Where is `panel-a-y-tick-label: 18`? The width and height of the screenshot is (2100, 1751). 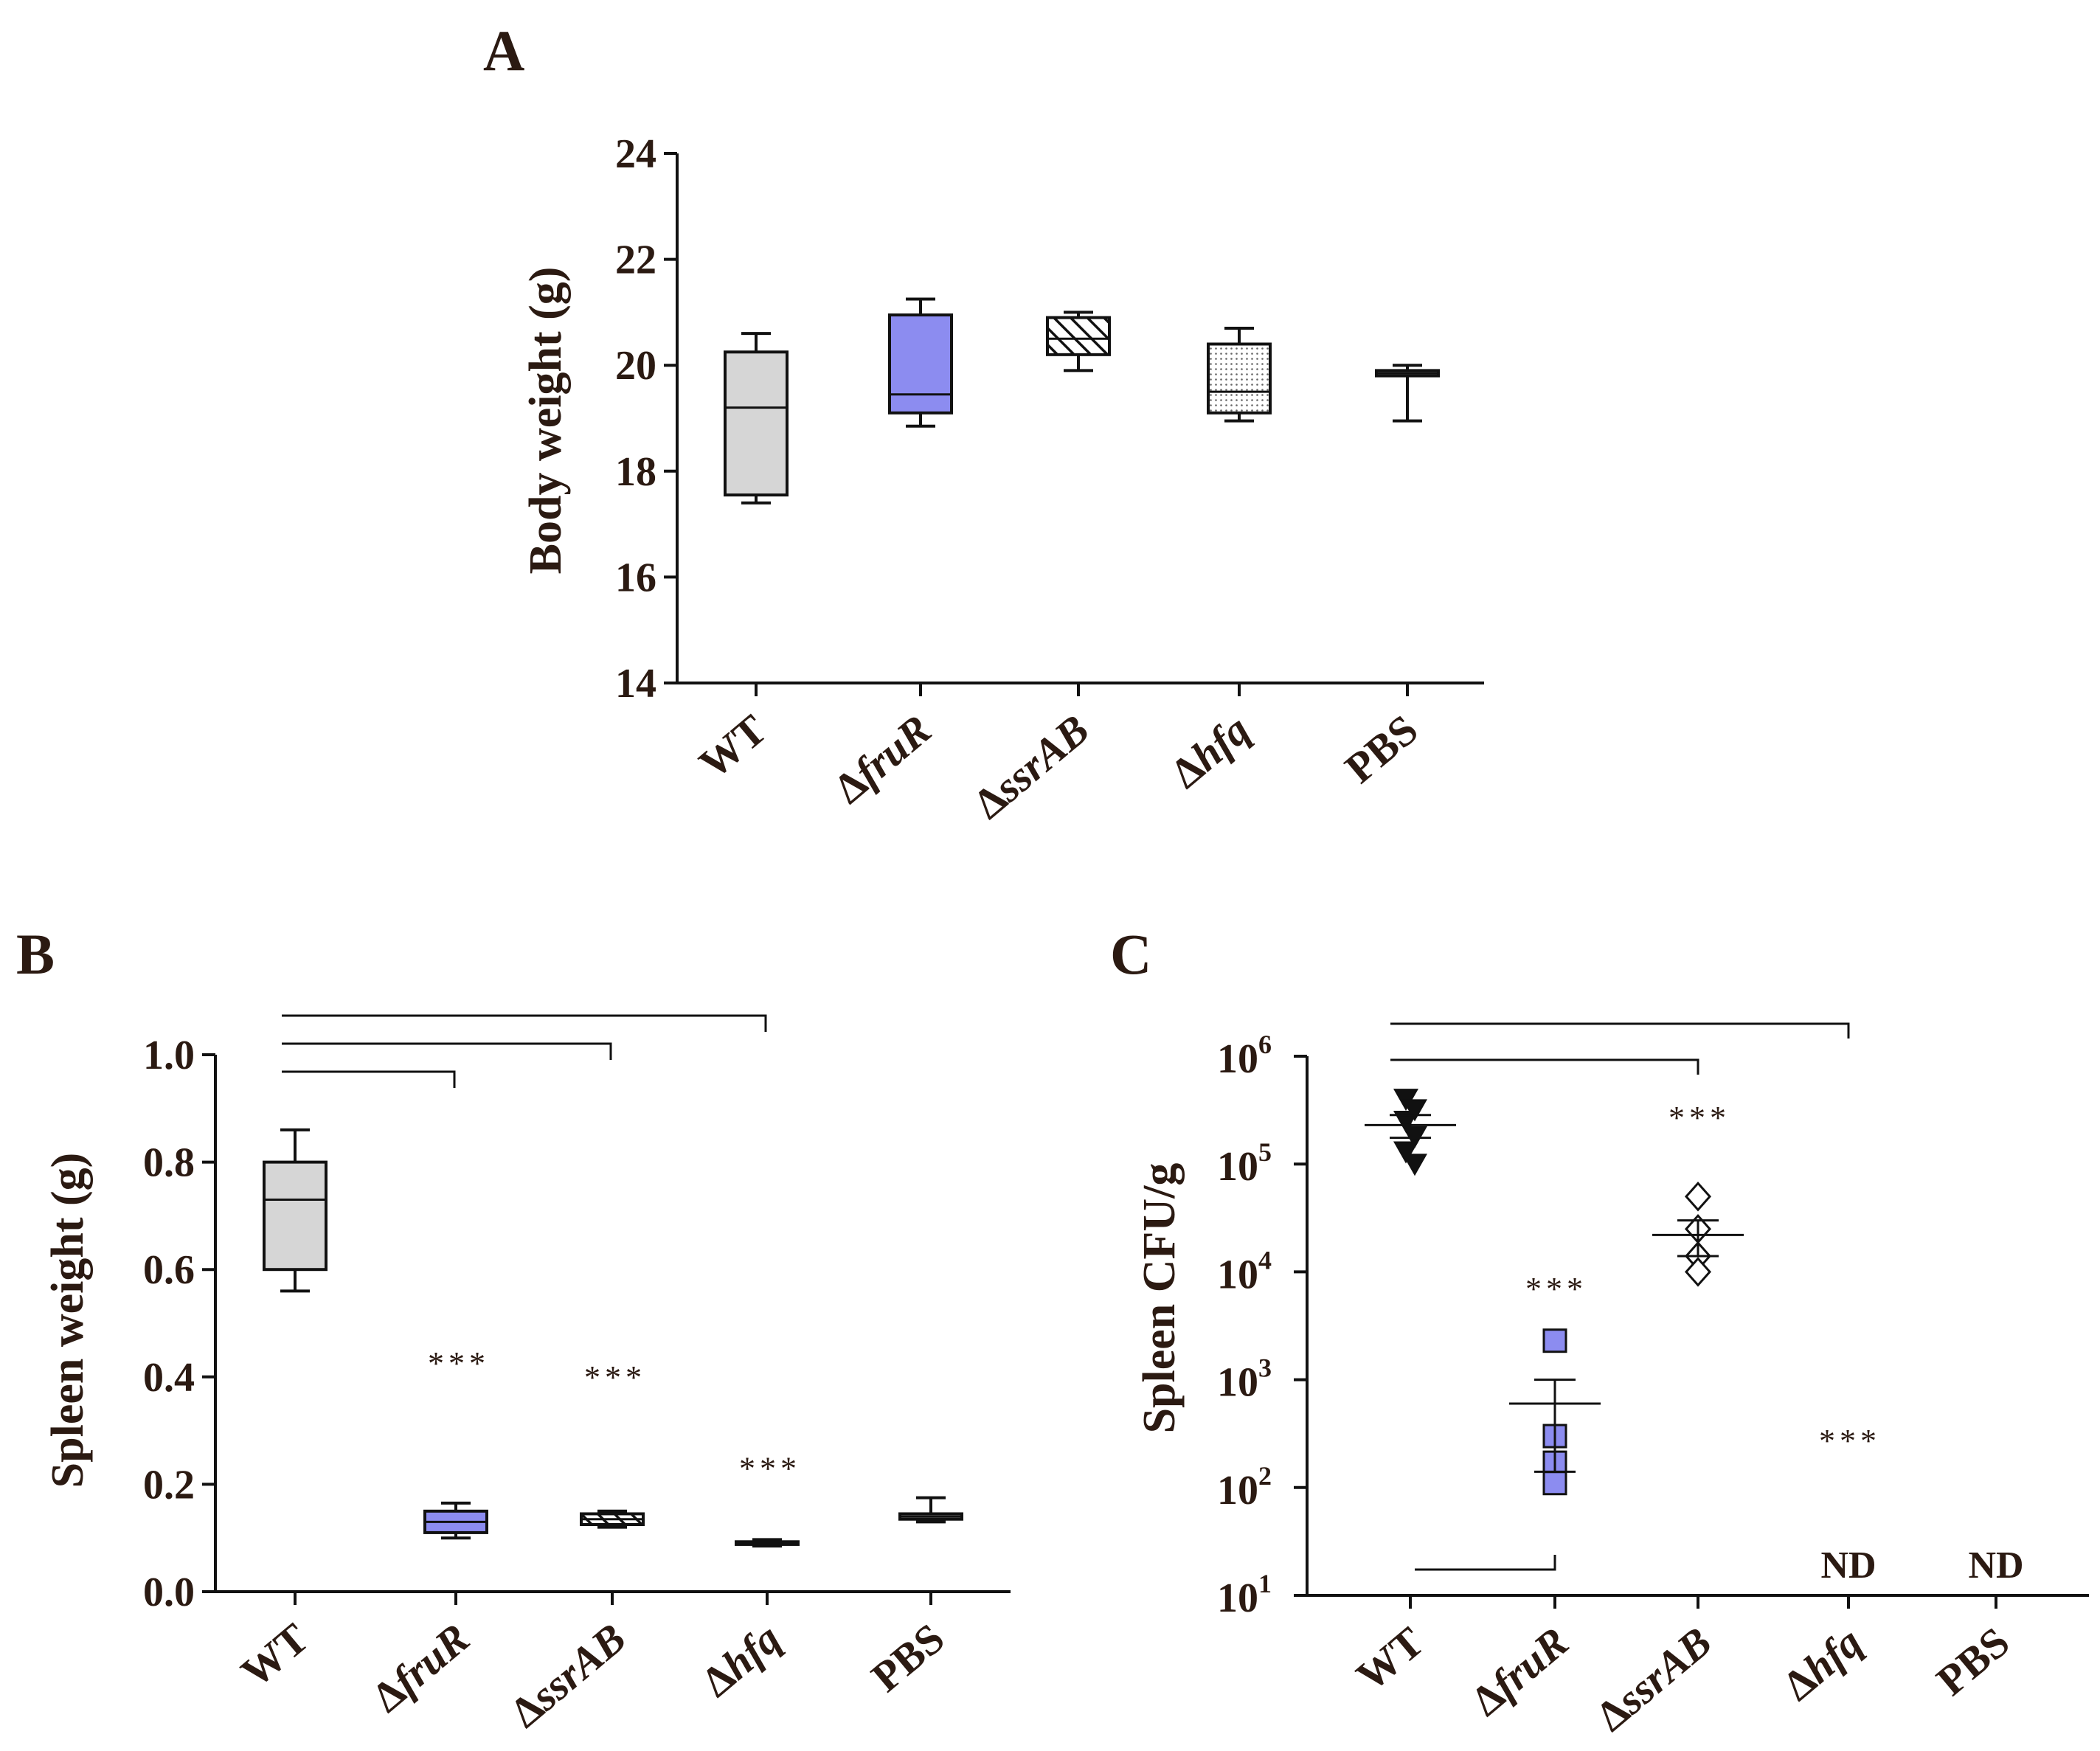
panel-a-y-tick-label: 18 is located at coordinates (635, 472).